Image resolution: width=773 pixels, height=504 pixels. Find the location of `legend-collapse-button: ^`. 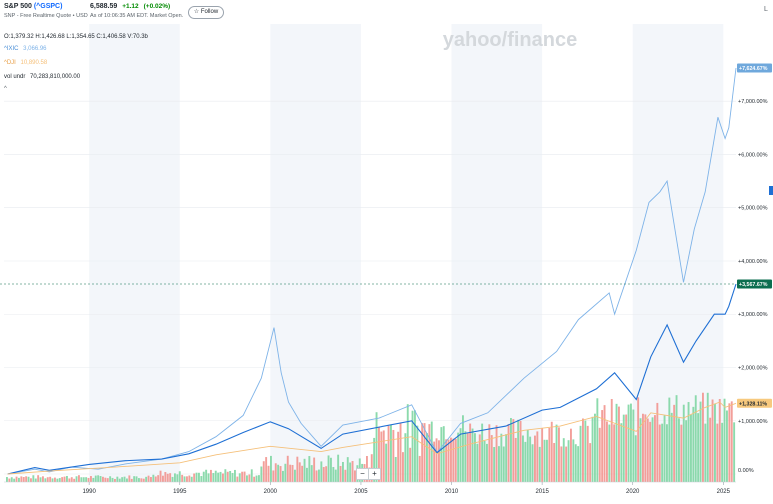

legend-collapse-button: ^ is located at coordinates (5, 89).